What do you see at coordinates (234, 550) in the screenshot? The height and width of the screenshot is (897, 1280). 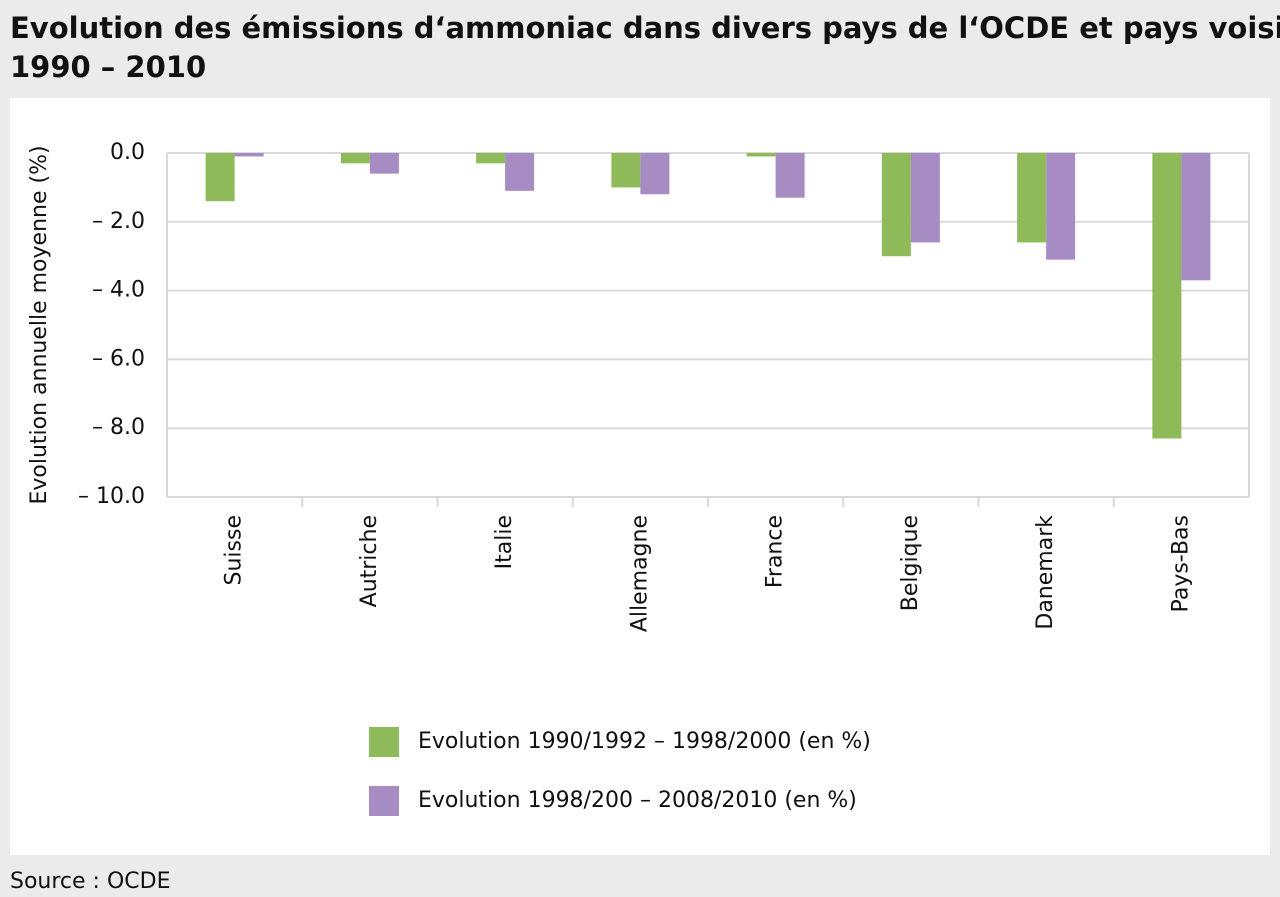 I see `x-tick-label: Suisse` at bounding box center [234, 550].